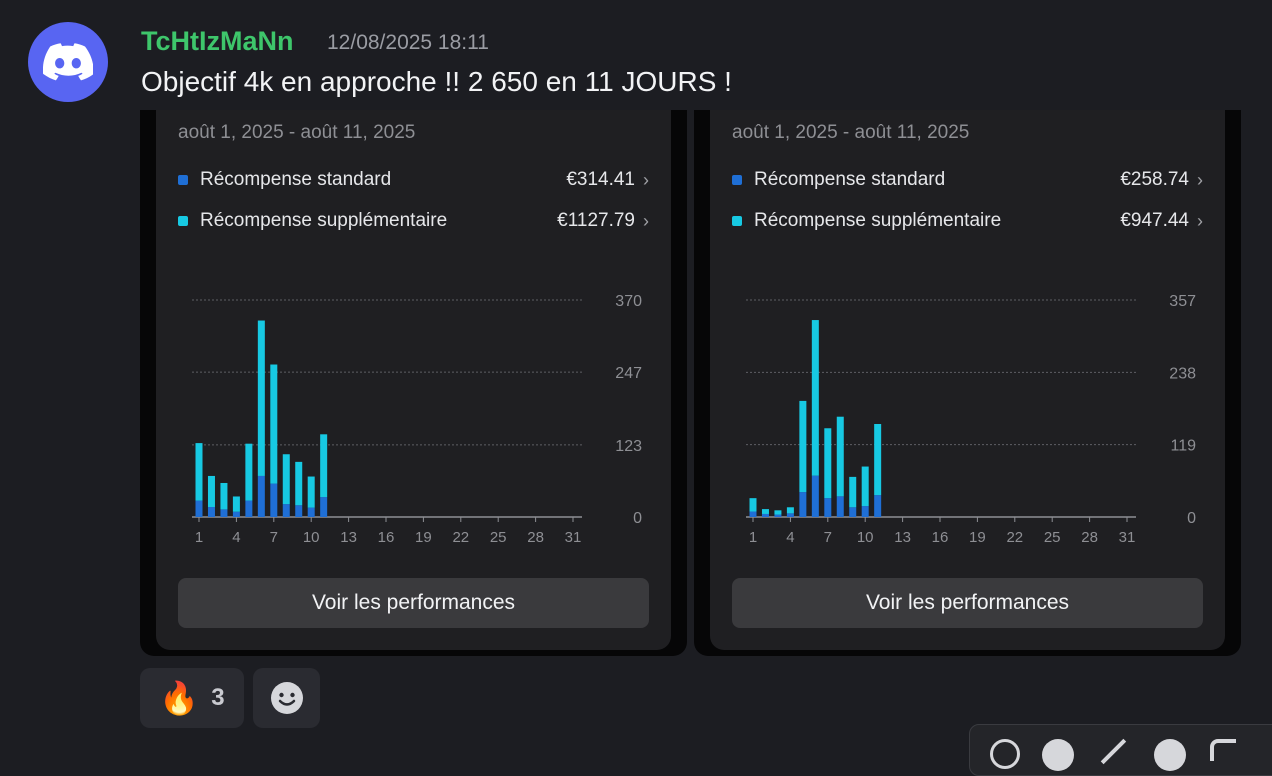  What do you see at coordinates (971, 419) in the screenshot?
I see `earnings-chart: 0 119 238 357 1 4 7 10 13 16 19 22 25 28 31` at bounding box center [971, 419].